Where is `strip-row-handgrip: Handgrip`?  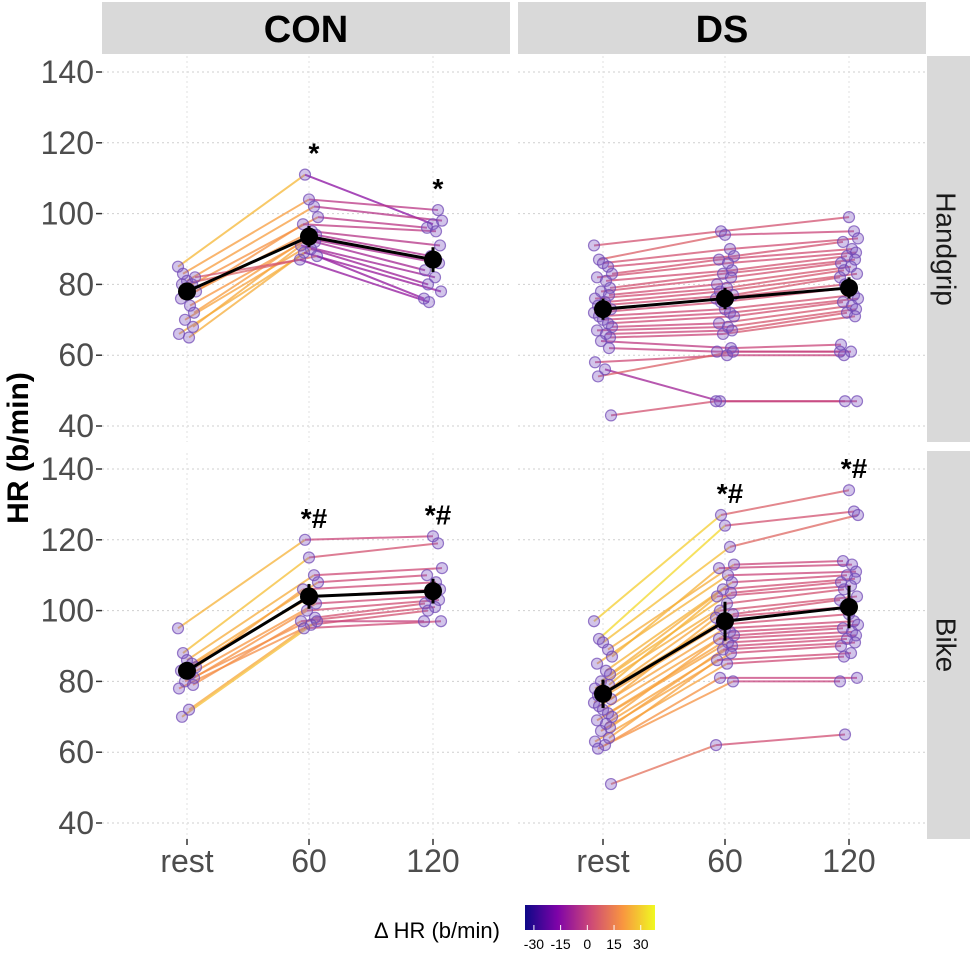
strip-row-handgrip: Handgrip is located at coordinates (948, 249).